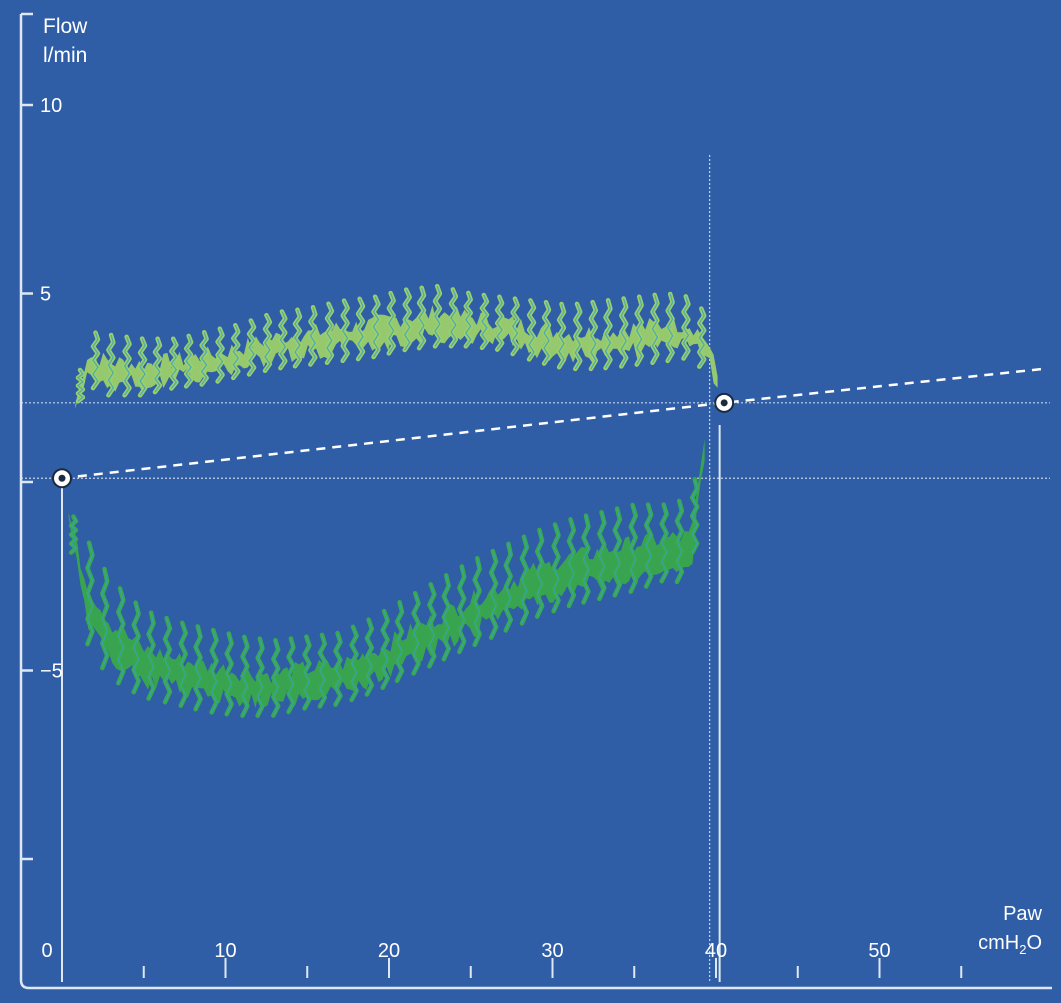 The width and height of the screenshot is (1061, 1003). Describe the element at coordinates (51, 672) in the screenshot. I see `y-tick-label--5: −5` at that location.